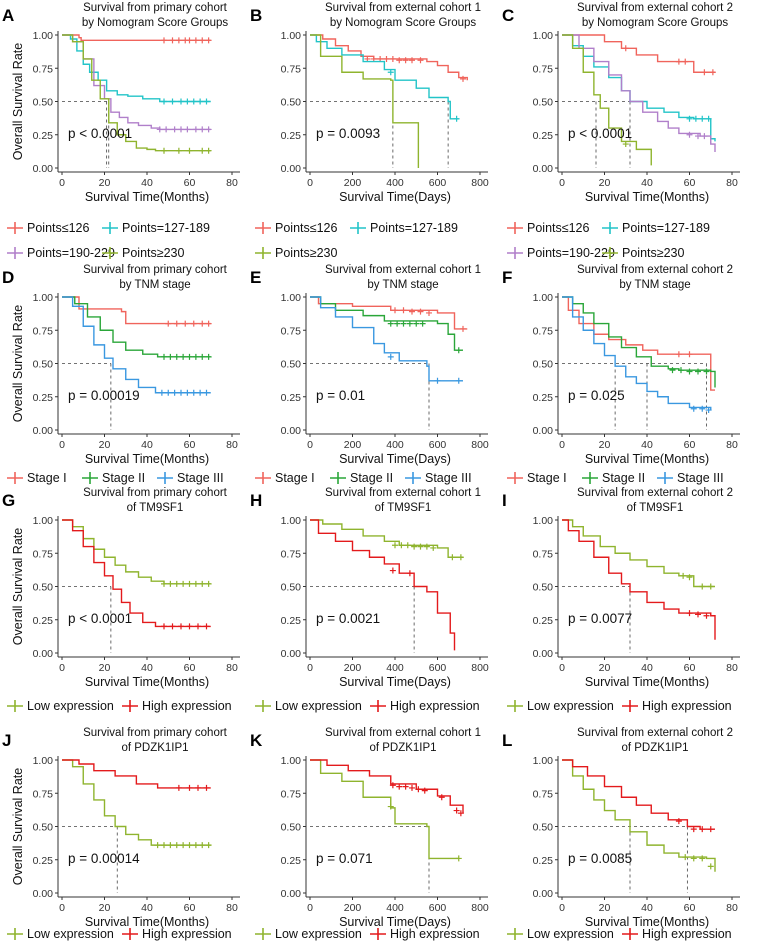 Image resolution: width=761 pixels, height=952 pixels. What do you see at coordinates (507, 740) in the screenshot?
I see `panel-label: L` at bounding box center [507, 740].